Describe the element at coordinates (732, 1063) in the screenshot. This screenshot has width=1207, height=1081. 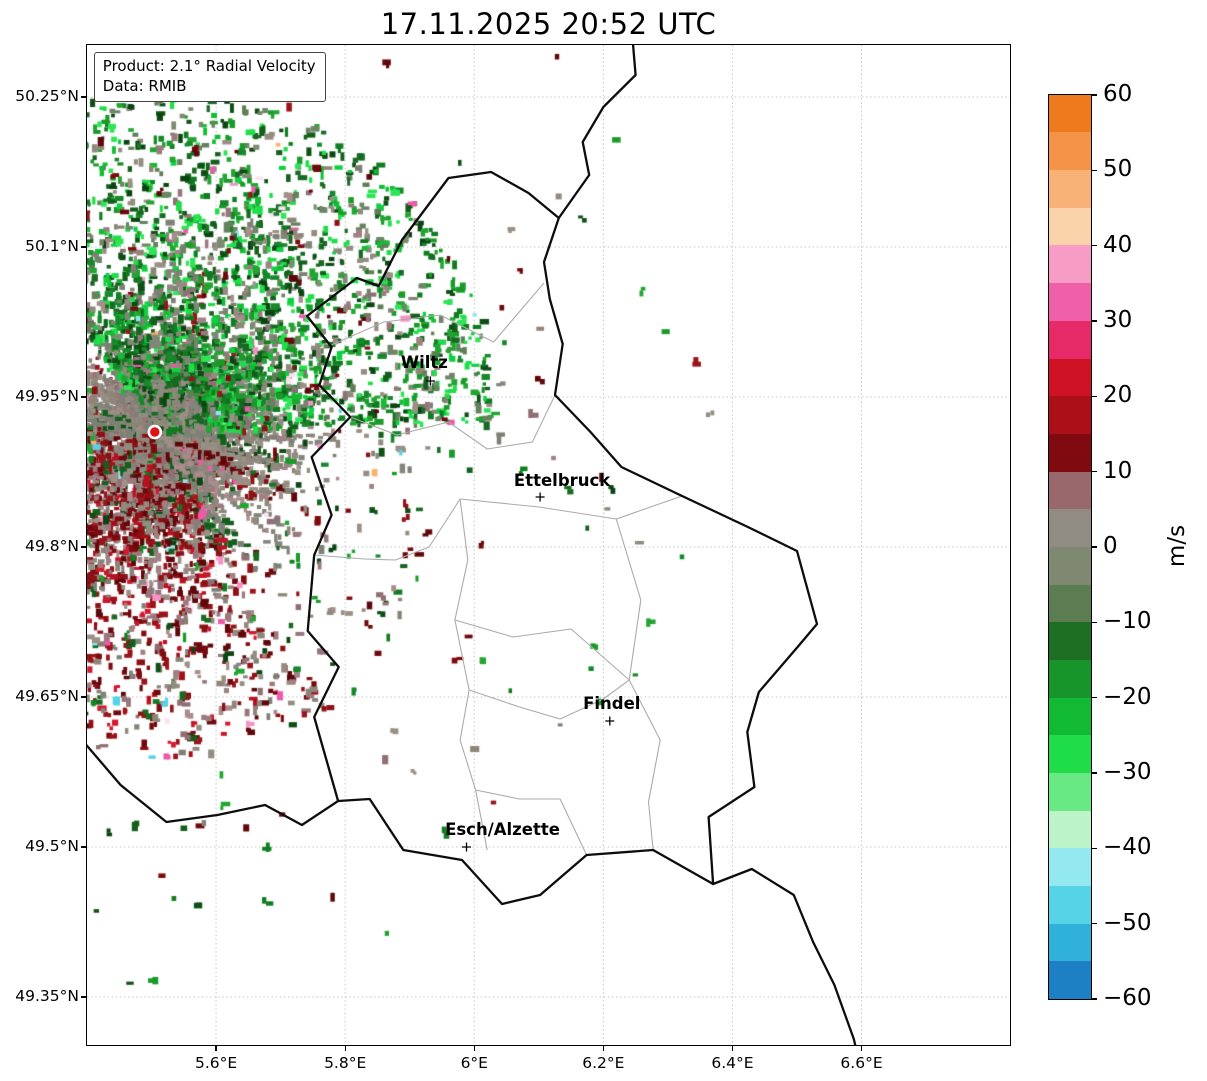
I see `x-tick-label: 6.4°E` at that location.